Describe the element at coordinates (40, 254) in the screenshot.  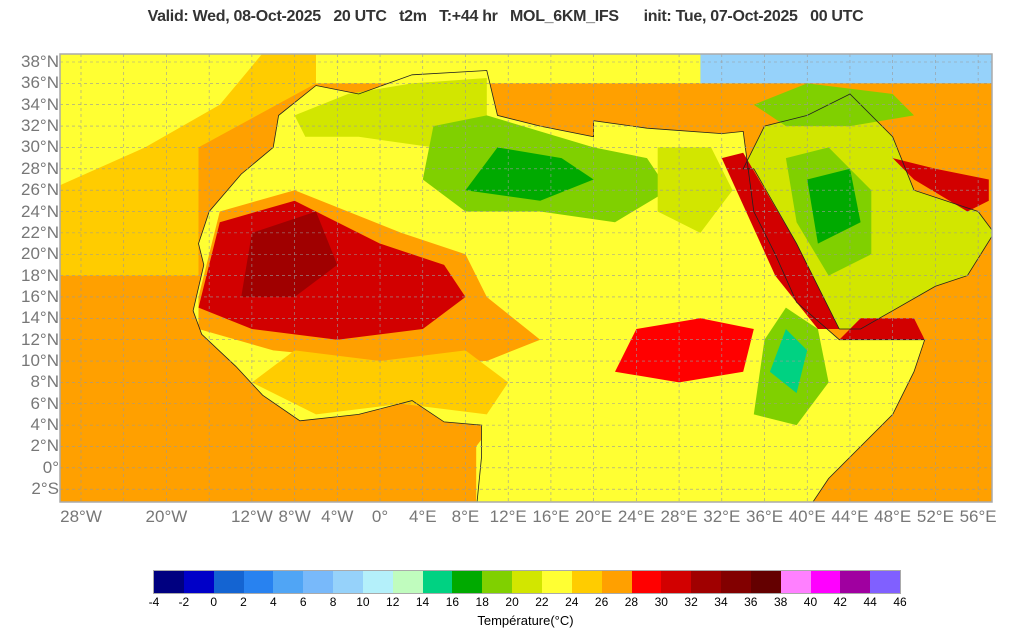
I see `latitude-label: 20°N` at that location.